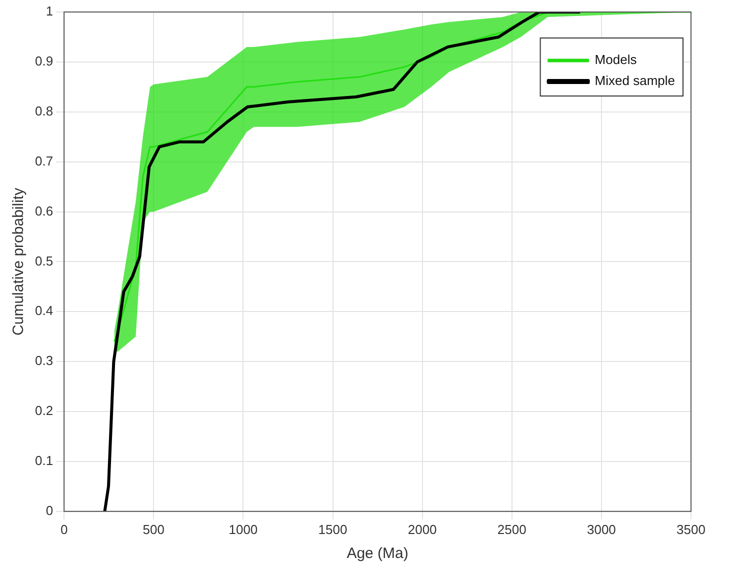  What do you see at coordinates (601, 529) in the screenshot?
I see `x-tick-label: 3000` at bounding box center [601, 529].